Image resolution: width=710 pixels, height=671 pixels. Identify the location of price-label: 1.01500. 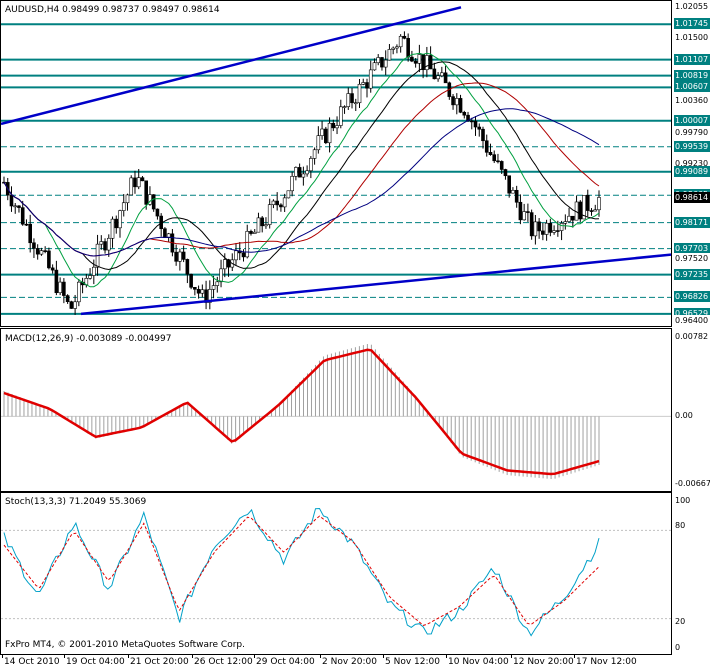
(692, 37).